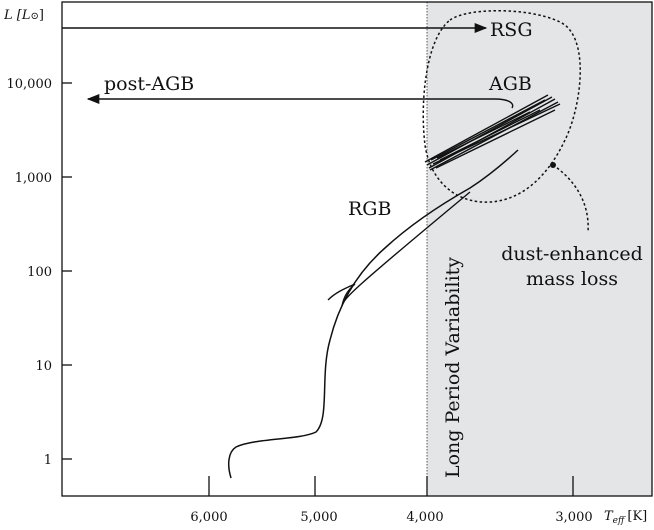 This screenshot has height=530, width=654. Describe the element at coordinates (43, 366) in the screenshot. I see `y-tick-label-10: 10` at that location.